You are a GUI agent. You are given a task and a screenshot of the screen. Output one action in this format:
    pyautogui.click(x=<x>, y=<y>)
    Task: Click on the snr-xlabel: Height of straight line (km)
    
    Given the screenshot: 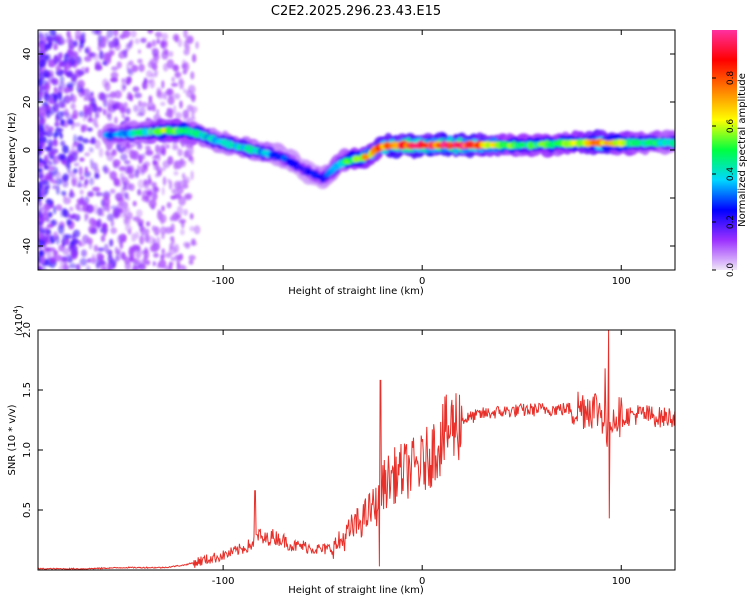 What is the action you would take?
    pyautogui.click(x=356, y=590)
    